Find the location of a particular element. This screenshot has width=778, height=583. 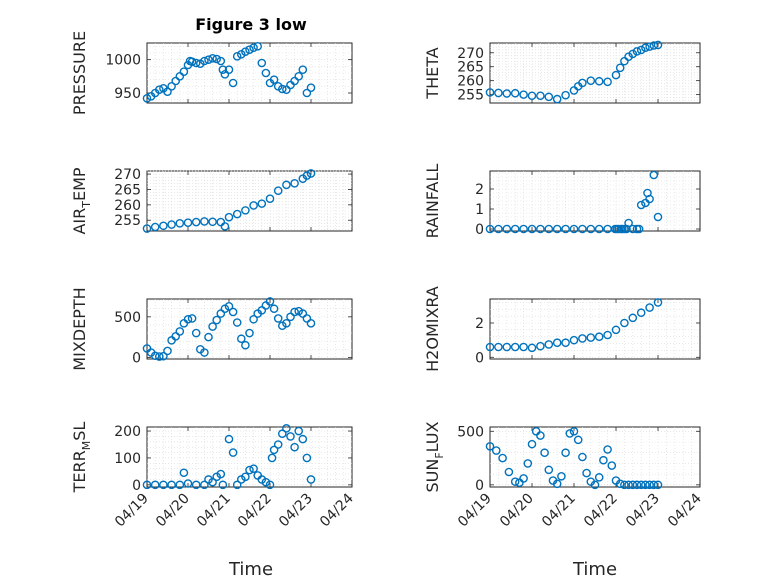

y-tick-label: 255 is located at coordinates (470, 96).